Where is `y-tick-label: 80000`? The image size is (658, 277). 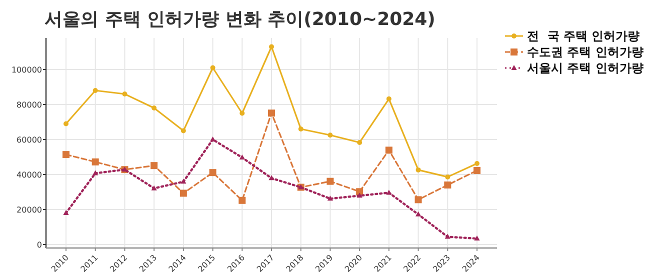
y-tick-label: 80000 is located at coordinates (29, 105).